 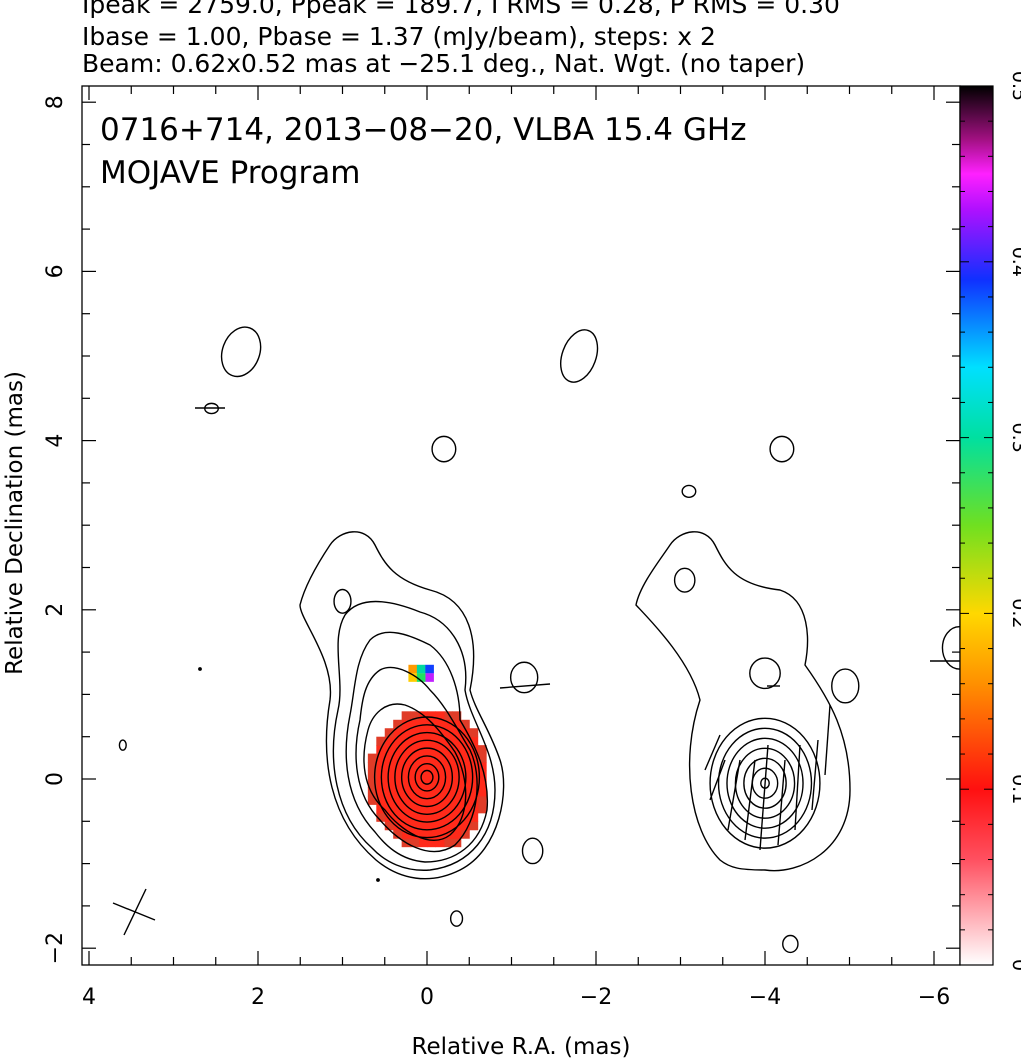 What do you see at coordinates (55, 271) in the screenshot?
I see `y-tick-label: 6` at bounding box center [55, 271].